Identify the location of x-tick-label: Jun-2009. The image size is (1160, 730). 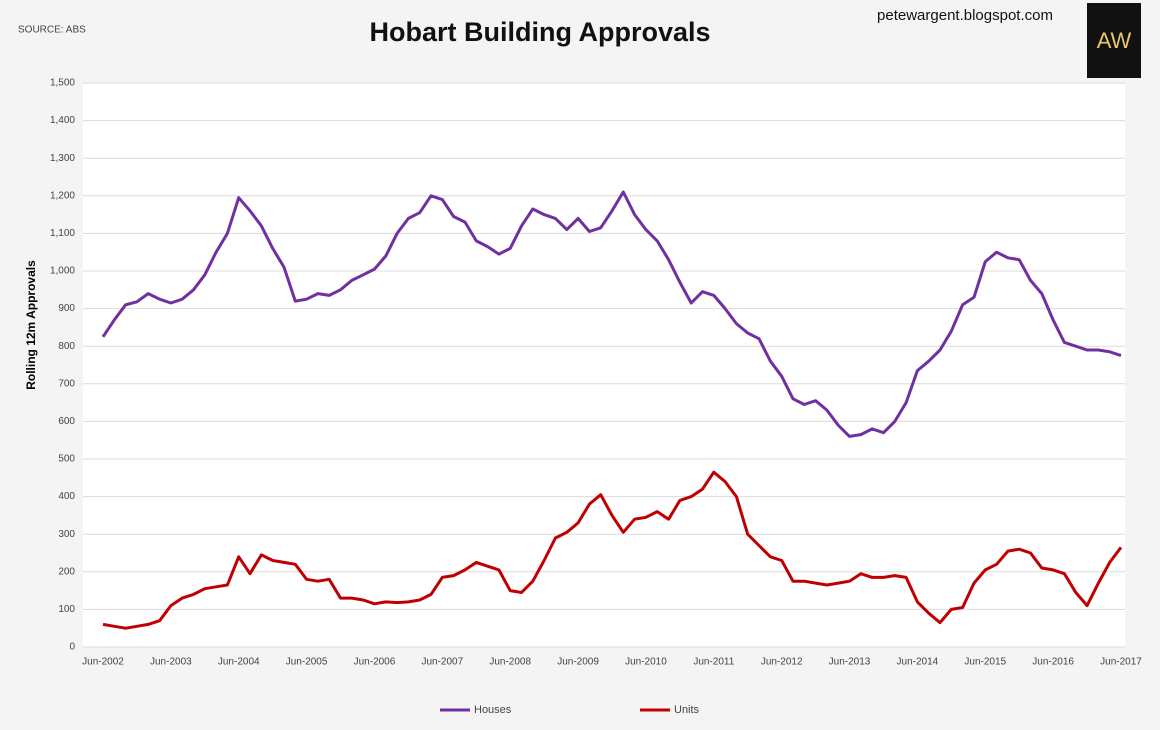
(578, 662).